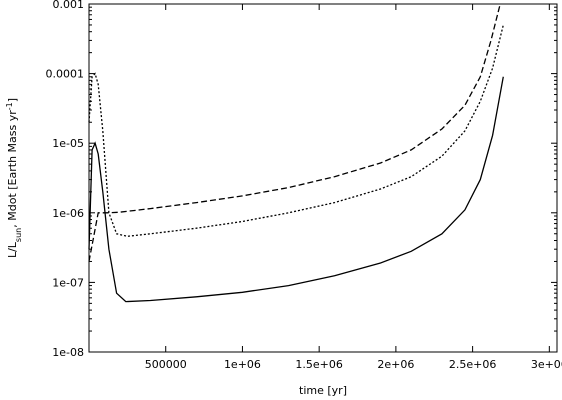 Image resolution: width=562 pixels, height=400 pixels. I want to click on y-tick-label: 0.001, so click(69, 5).